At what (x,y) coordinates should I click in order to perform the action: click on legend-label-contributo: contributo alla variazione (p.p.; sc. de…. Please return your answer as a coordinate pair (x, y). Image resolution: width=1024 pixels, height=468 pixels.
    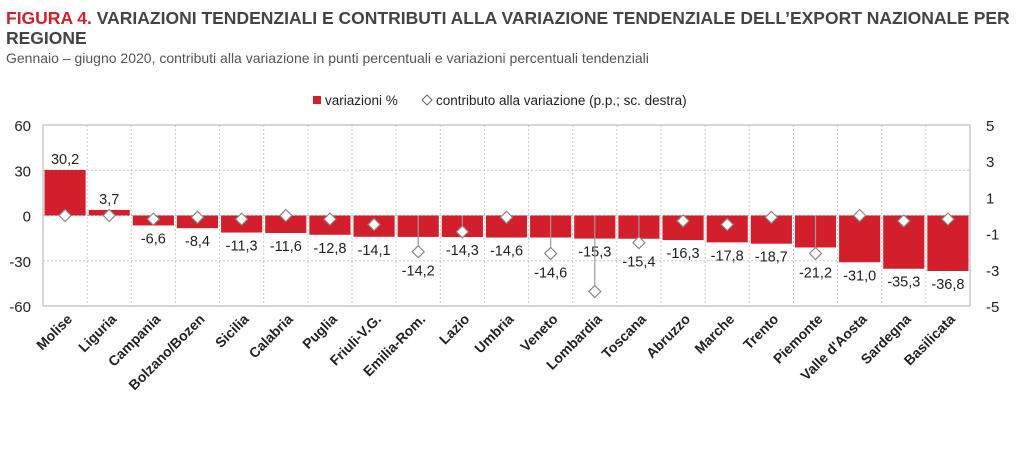
    Looking at the image, I should click on (561, 100).